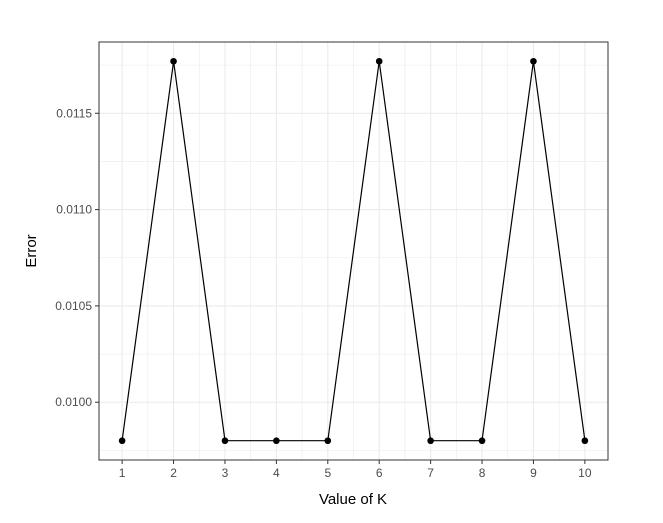 This screenshot has width=663, height=523. Describe the element at coordinates (122, 473) in the screenshot. I see `x-tick-label: 1` at that location.